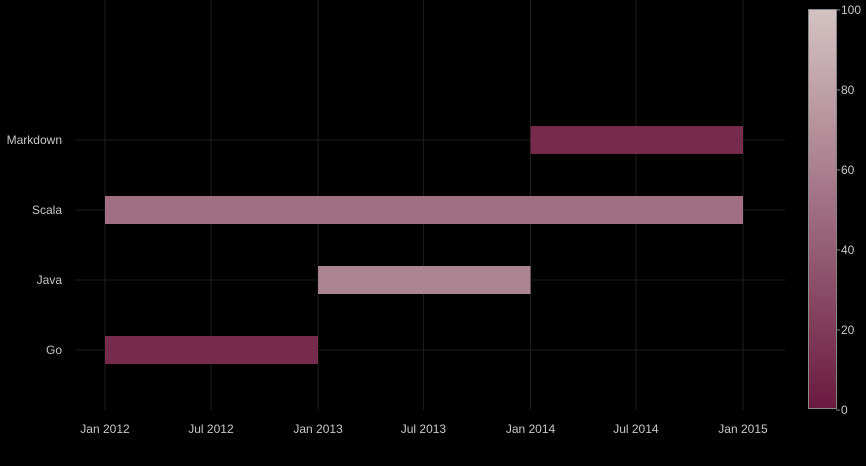 The width and height of the screenshot is (866, 466). What do you see at coordinates (848, 250) in the screenshot?
I see `colorbar-tick-label: 40` at bounding box center [848, 250].